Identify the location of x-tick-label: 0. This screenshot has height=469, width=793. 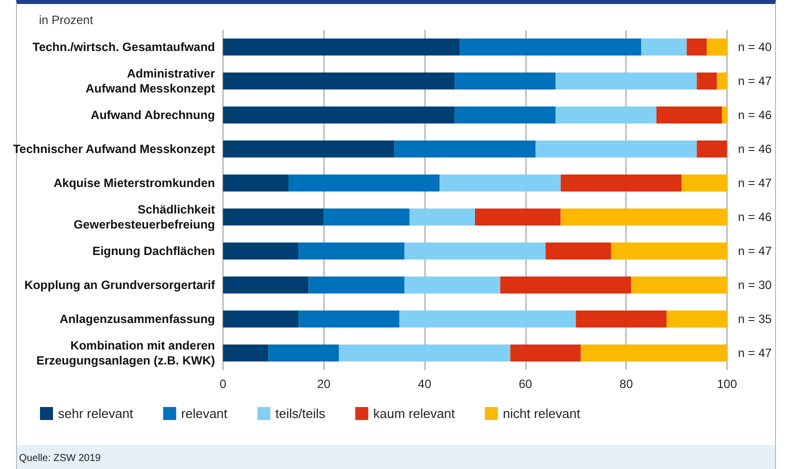
(223, 384).